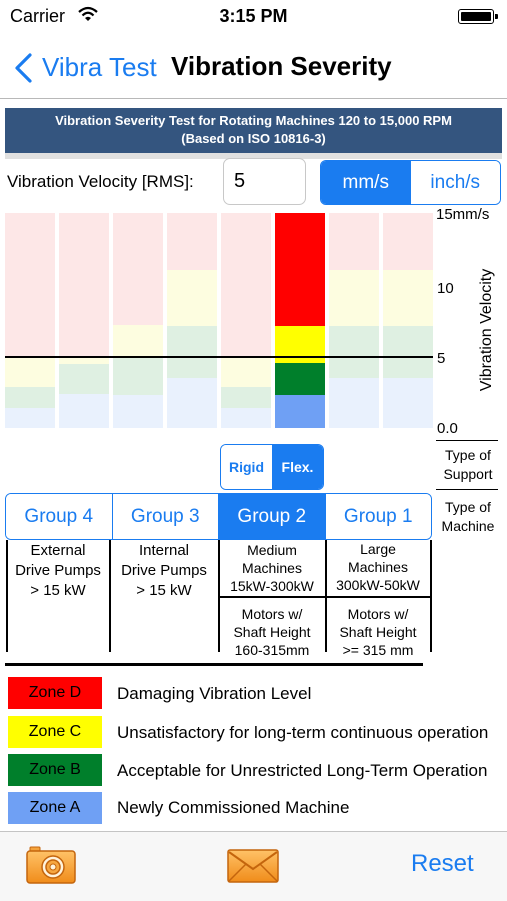  Describe the element at coordinates (23, 70) in the screenshot. I see `back-chevron-icon` at that location.